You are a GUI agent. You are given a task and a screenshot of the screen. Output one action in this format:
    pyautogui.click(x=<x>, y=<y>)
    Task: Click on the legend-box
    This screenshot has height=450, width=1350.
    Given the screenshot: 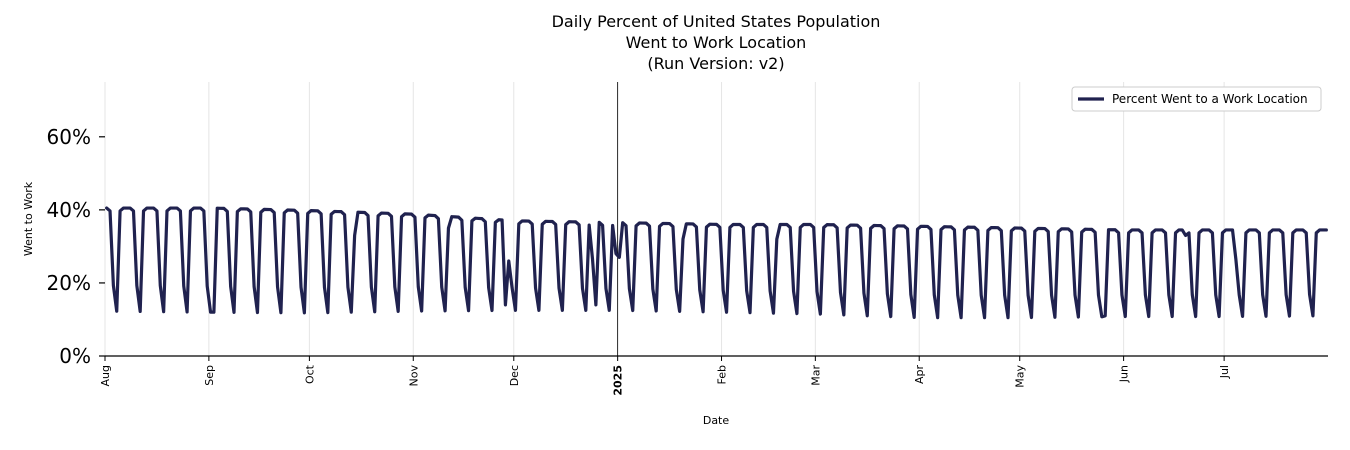 What is the action you would take?
    pyautogui.click(x=1196, y=99)
    